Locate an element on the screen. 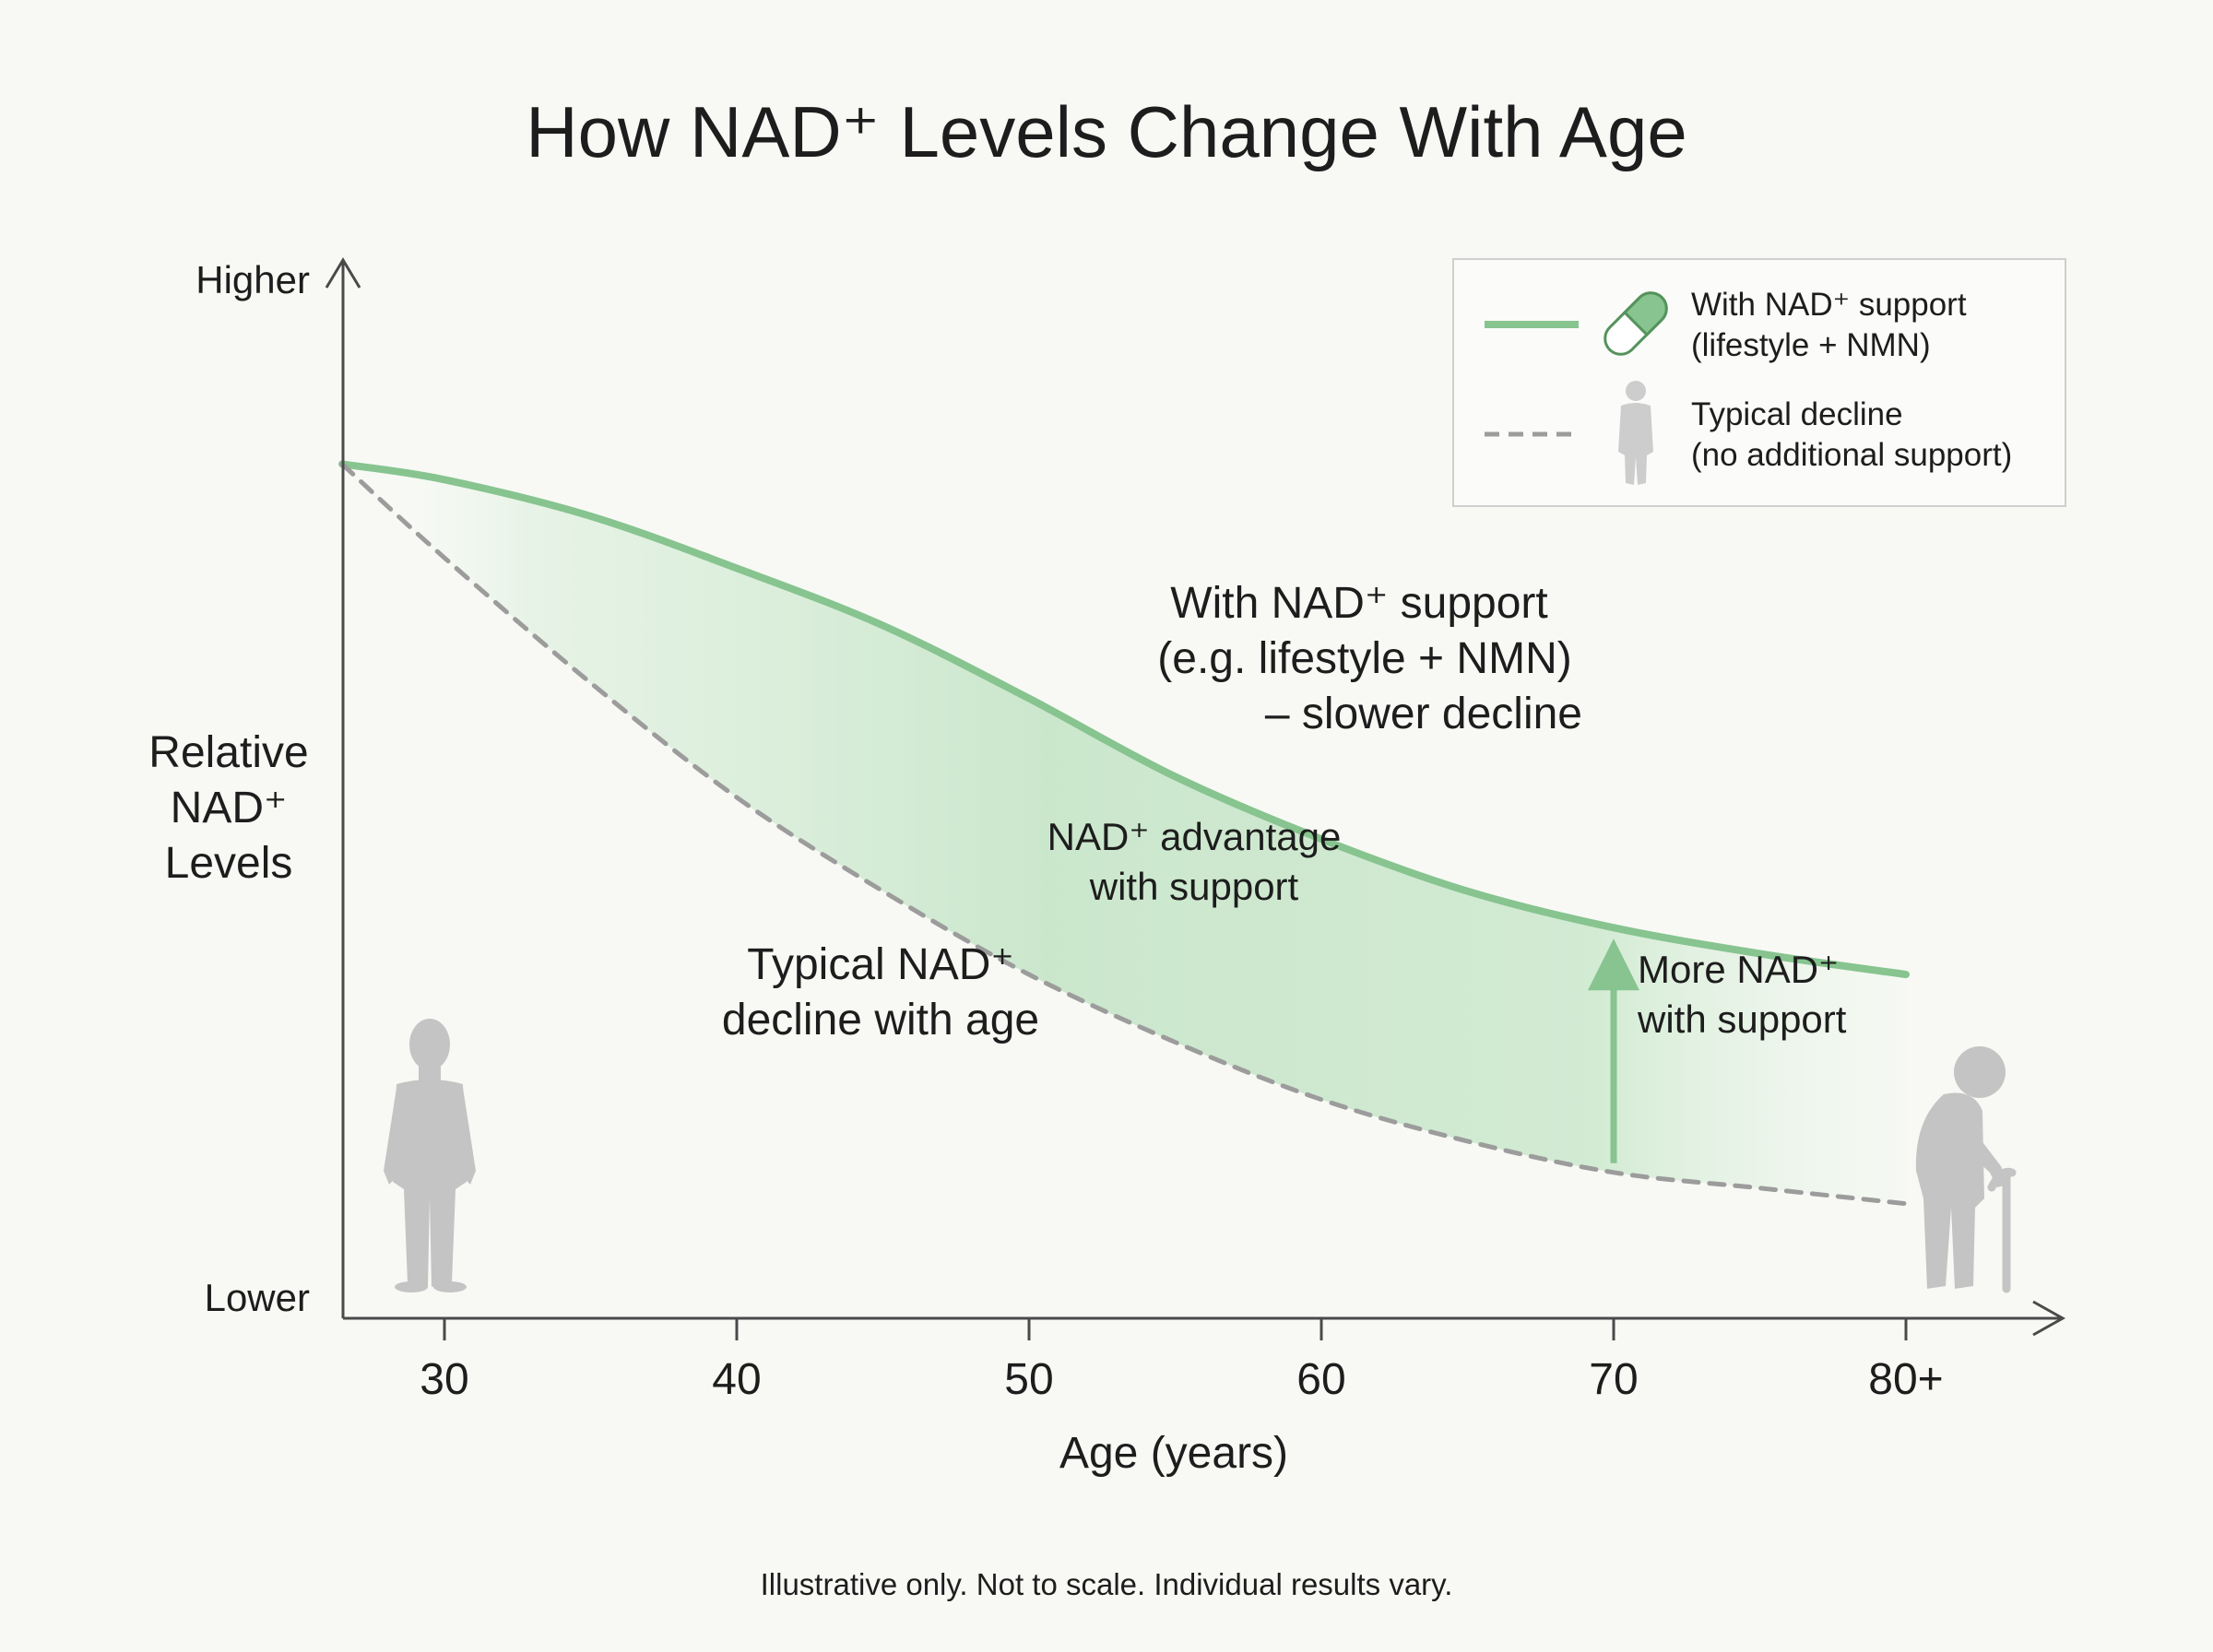 The image size is (2213, 1652). young-person-icon is located at coordinates (430, 1155).